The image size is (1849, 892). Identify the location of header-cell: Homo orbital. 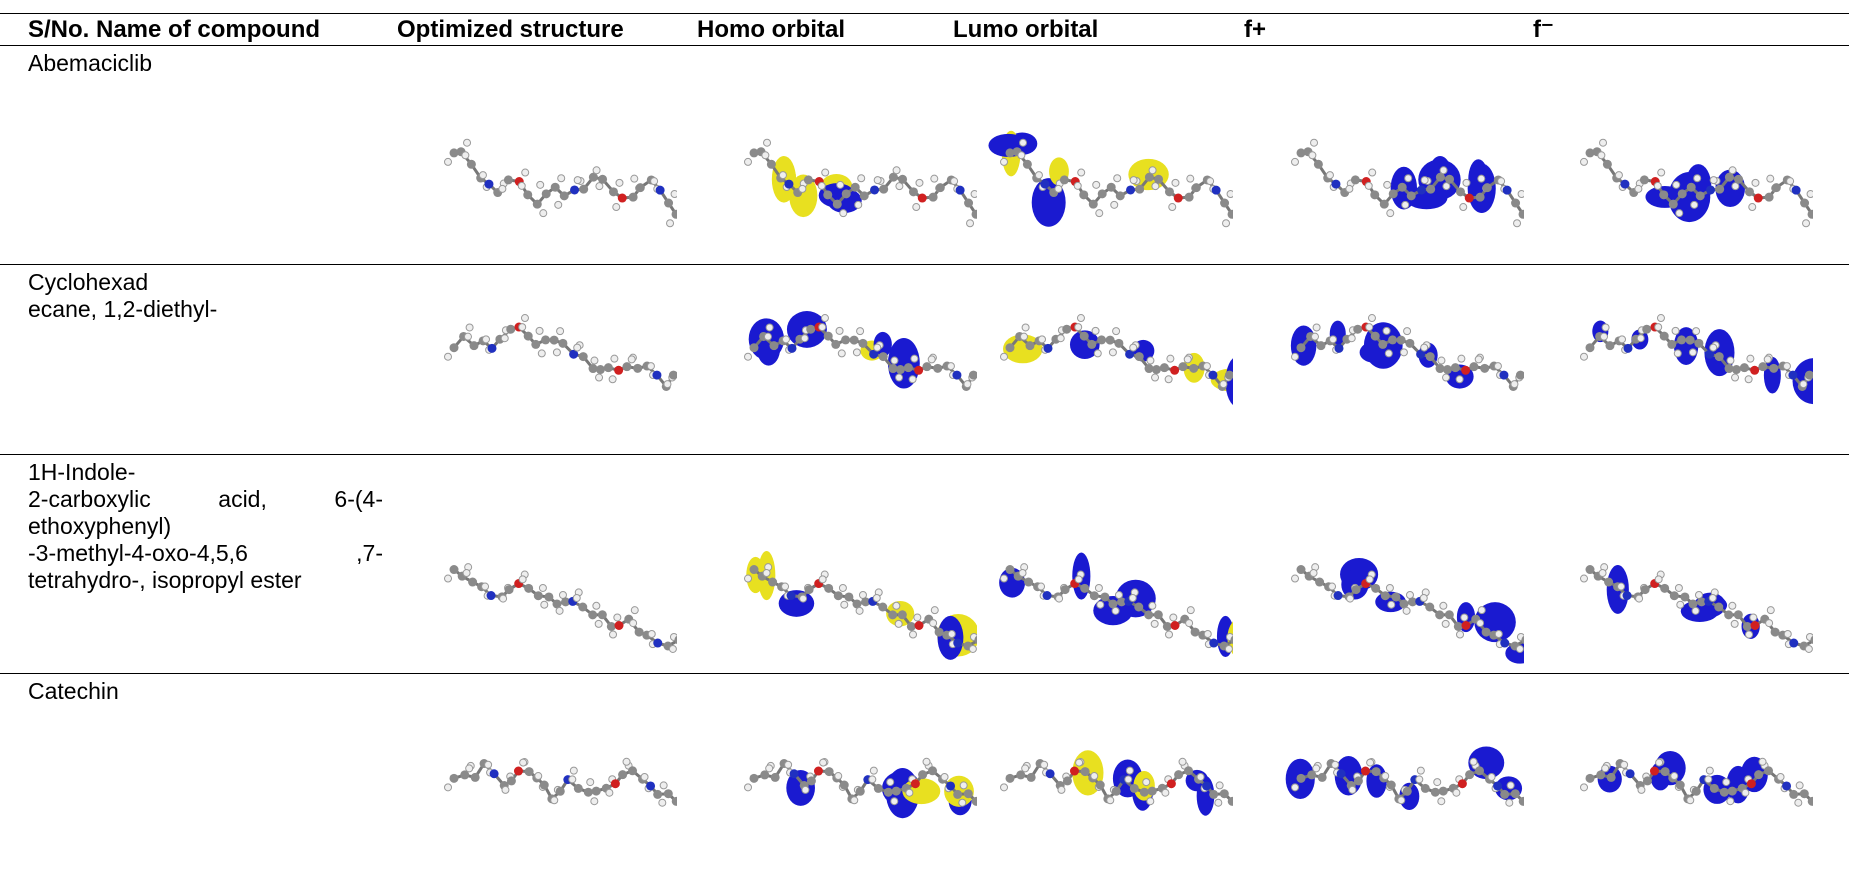
(771, 29).